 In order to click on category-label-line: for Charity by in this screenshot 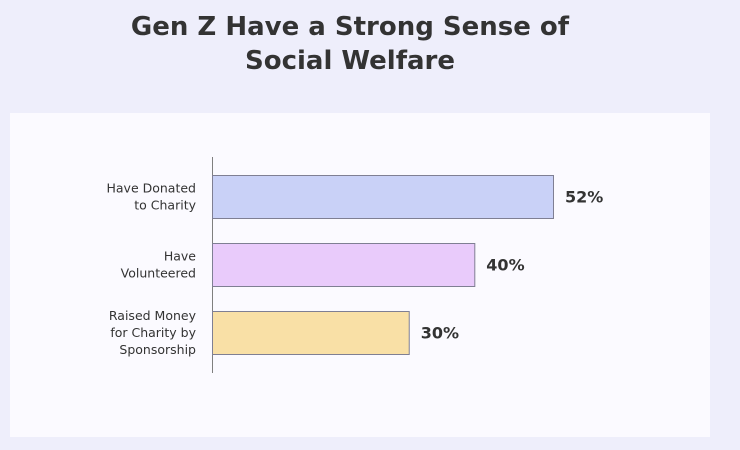, I will do `click(153, 332)`.